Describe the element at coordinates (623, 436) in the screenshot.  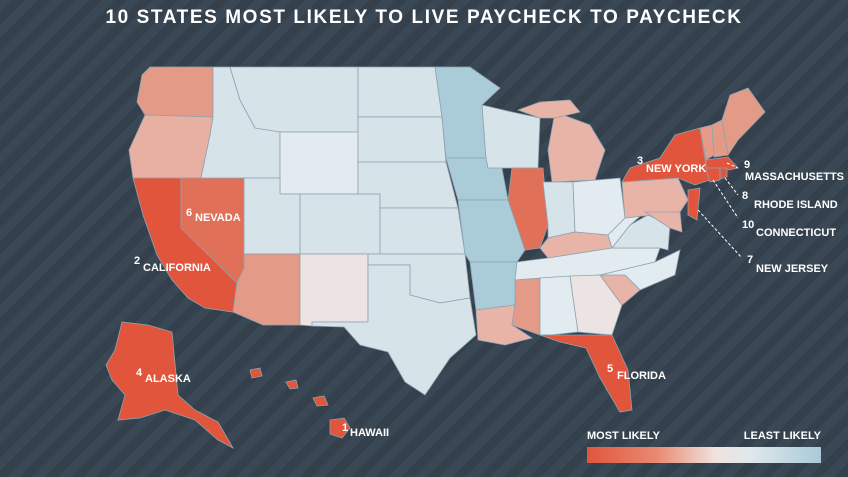
I see `legend-most-likely-label: MOST LIKELY` at that location.